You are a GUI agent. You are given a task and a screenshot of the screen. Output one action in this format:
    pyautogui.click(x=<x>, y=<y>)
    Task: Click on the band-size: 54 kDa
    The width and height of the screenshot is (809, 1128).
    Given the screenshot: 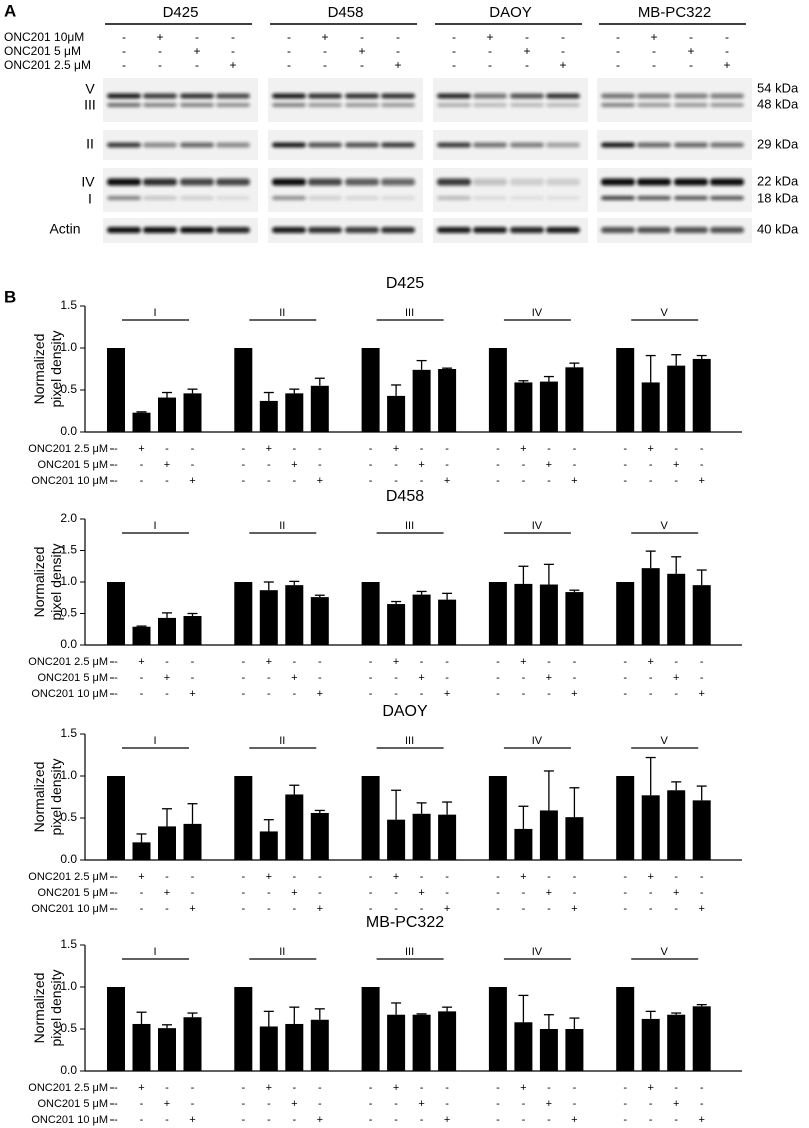 What is the action you would take?
    pyautogui.click(x=778, y=87)
    